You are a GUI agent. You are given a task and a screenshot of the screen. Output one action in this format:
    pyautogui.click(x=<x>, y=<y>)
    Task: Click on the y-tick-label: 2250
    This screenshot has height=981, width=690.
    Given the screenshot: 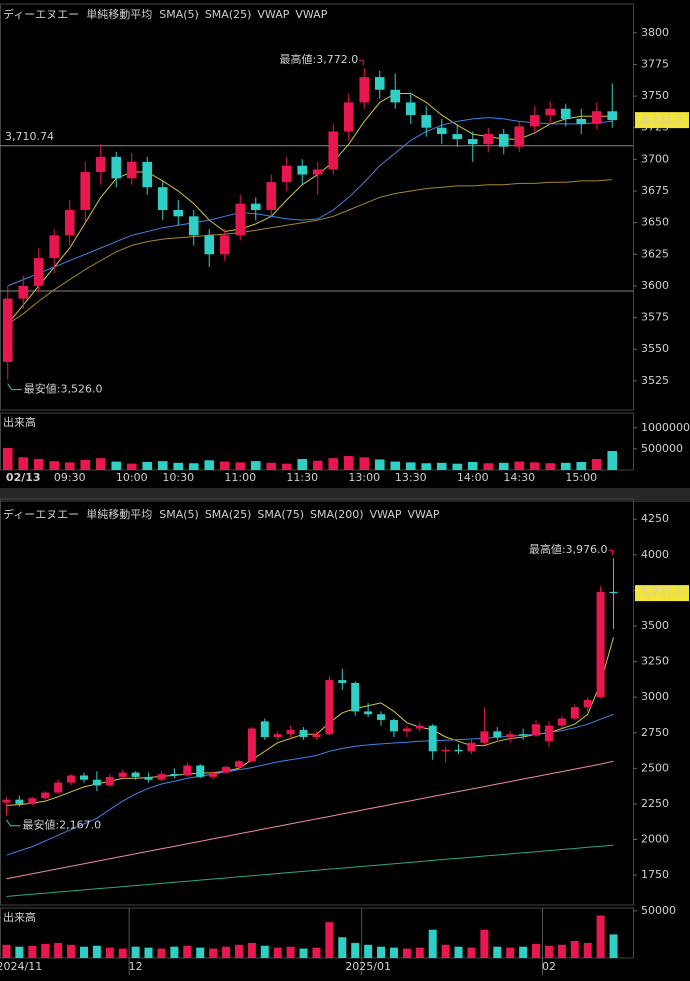 What is the action you would take?
    pyautogui.click(x=655, y=803)
    